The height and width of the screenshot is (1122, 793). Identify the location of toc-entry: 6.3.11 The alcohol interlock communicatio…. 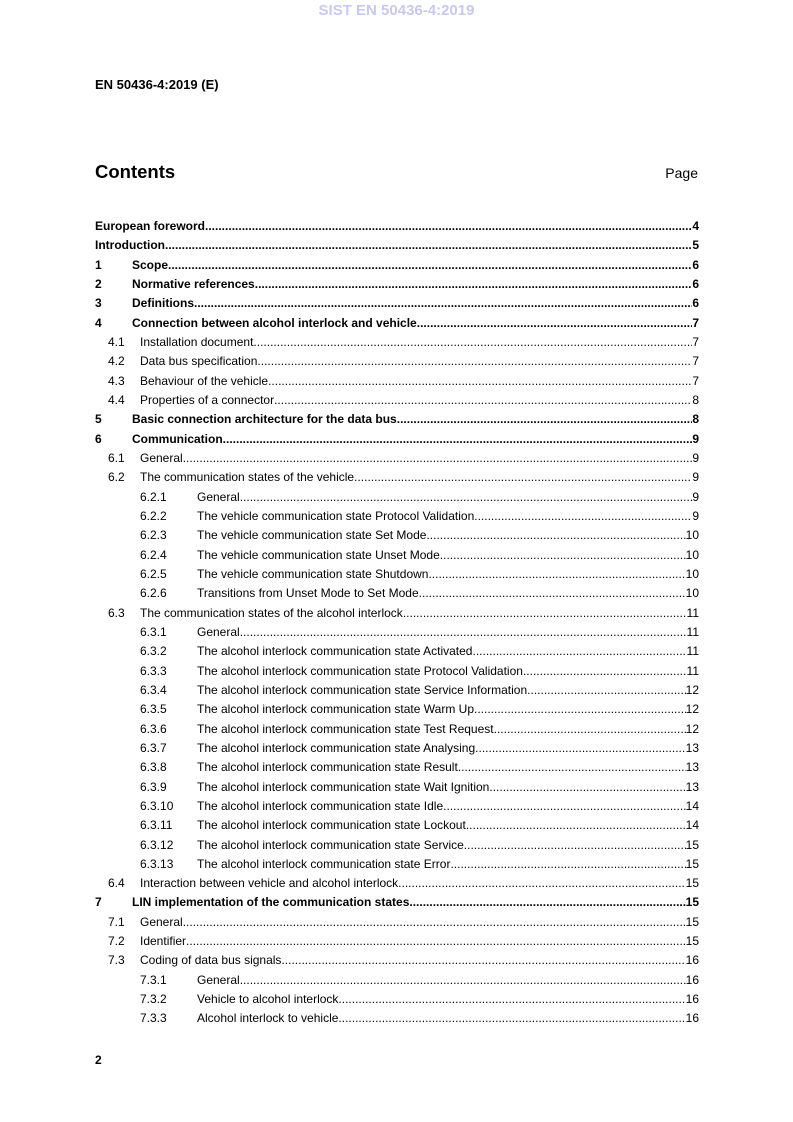
(397, 827).